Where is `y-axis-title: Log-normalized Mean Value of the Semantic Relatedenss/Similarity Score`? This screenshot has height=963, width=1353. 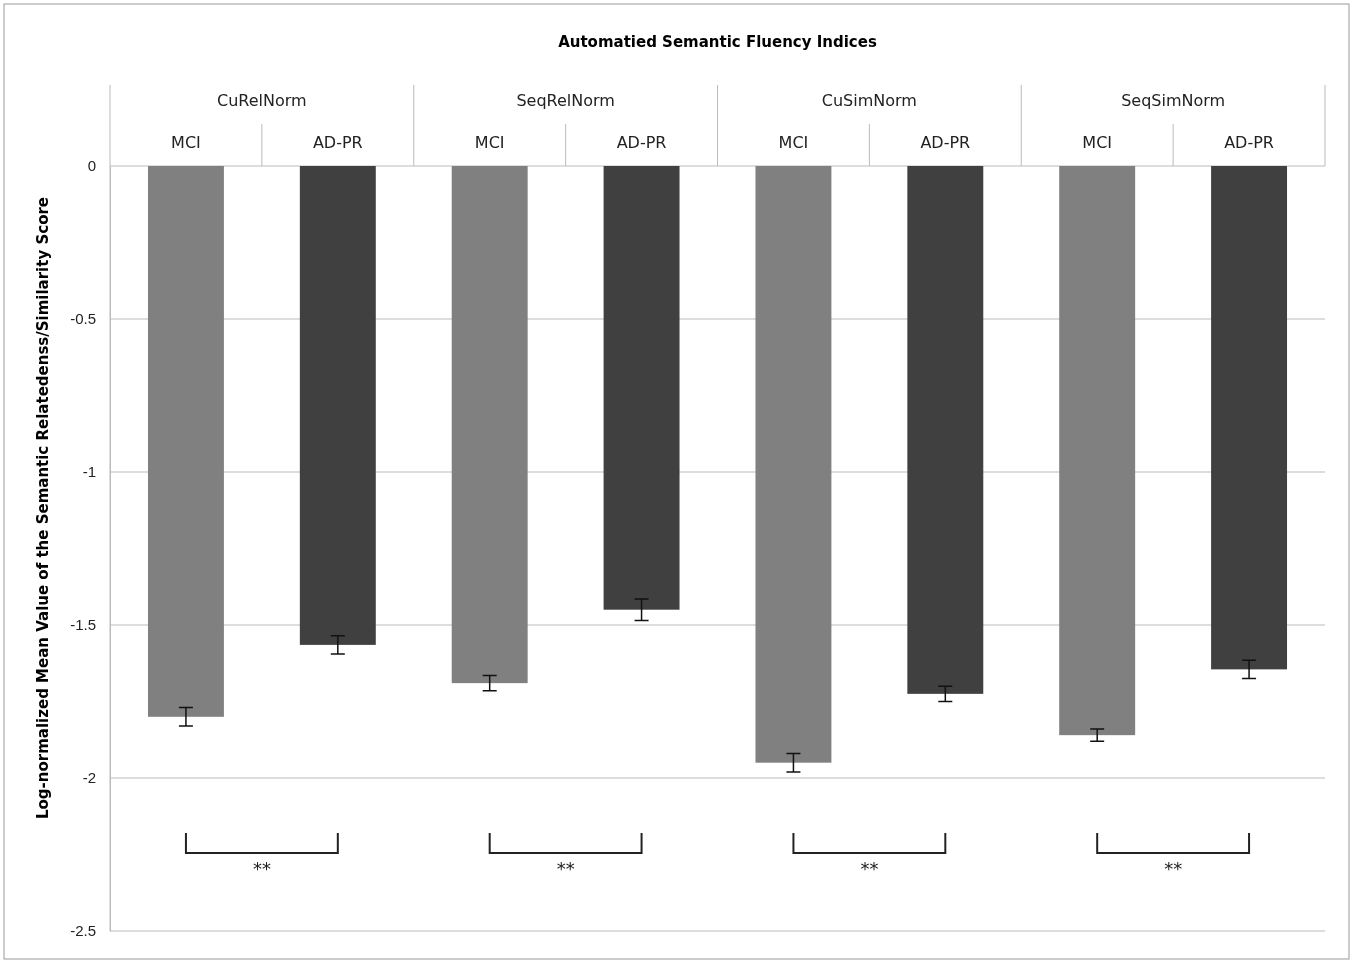 y-axis-title: Log-normalized Mean Value of the Semantic Relatedenss/Similarity Score is located at coordinates (43, 508).